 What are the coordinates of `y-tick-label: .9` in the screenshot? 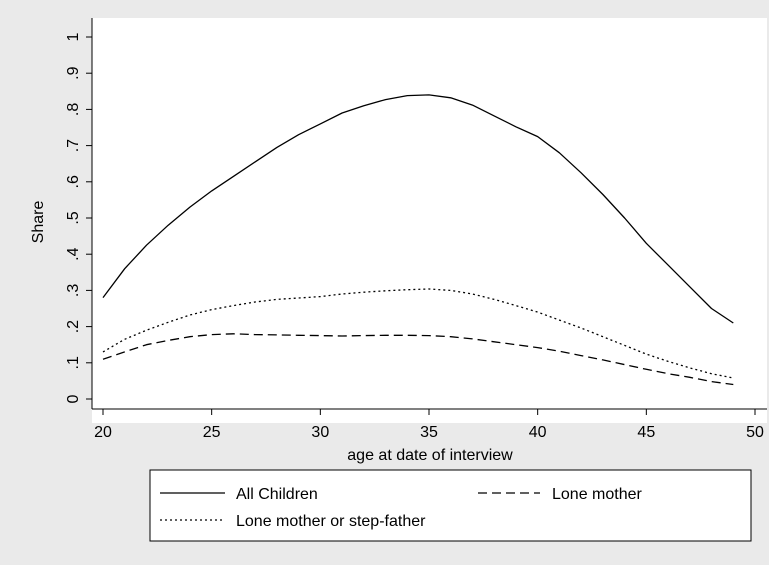 It's located at (73, 72).